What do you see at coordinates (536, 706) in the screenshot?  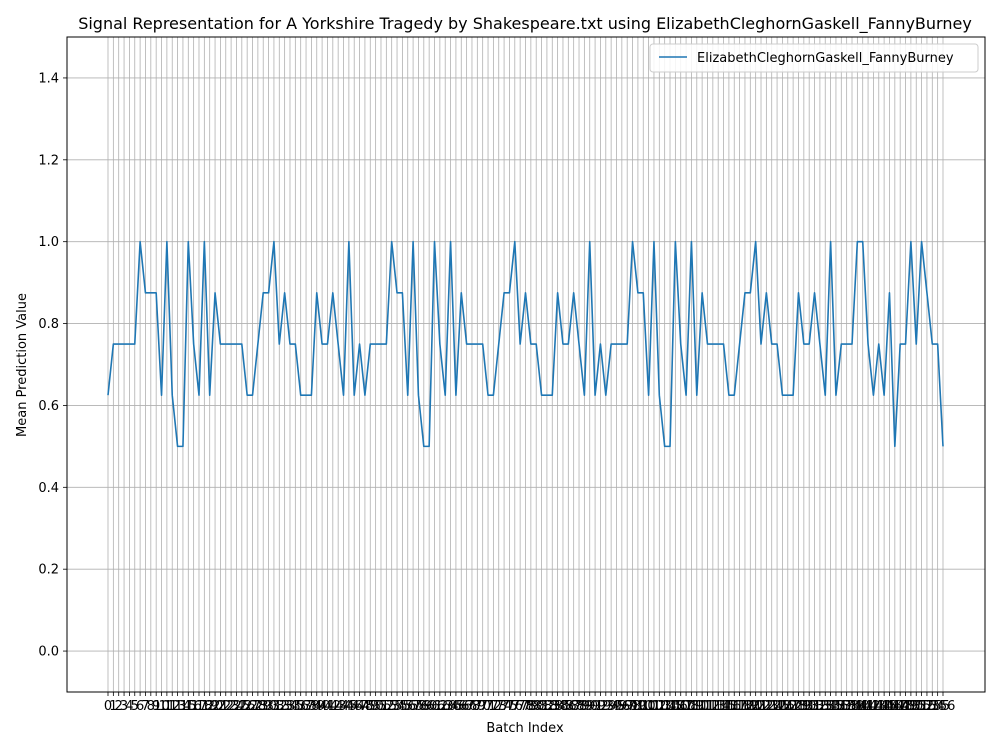 I see `x-tick-label: 80` at bounding box center [536, 706].